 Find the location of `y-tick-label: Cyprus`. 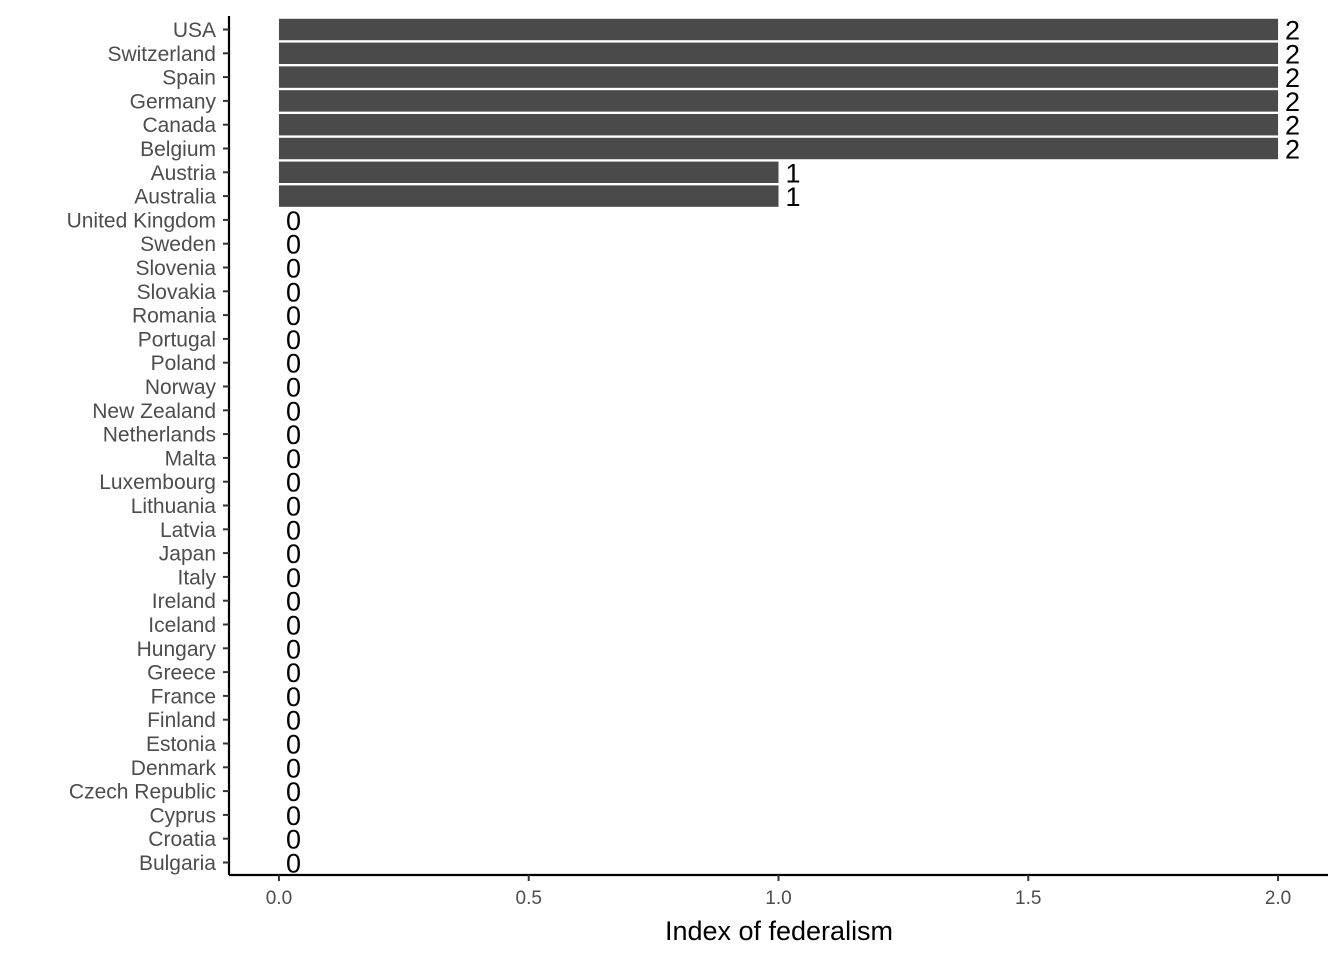

y-tick-label: Cyprus is located at coordinates (182, 815).